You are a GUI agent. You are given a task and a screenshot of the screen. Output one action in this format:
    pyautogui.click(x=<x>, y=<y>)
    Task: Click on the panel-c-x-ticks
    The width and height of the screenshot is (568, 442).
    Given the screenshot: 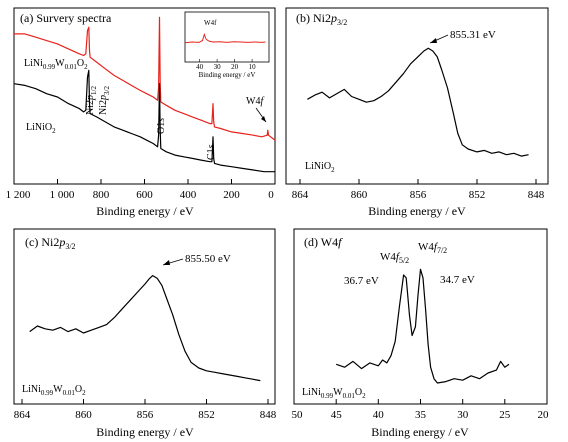 What is the action you would take?
    pyautogui.click(x=145, y=401)
    